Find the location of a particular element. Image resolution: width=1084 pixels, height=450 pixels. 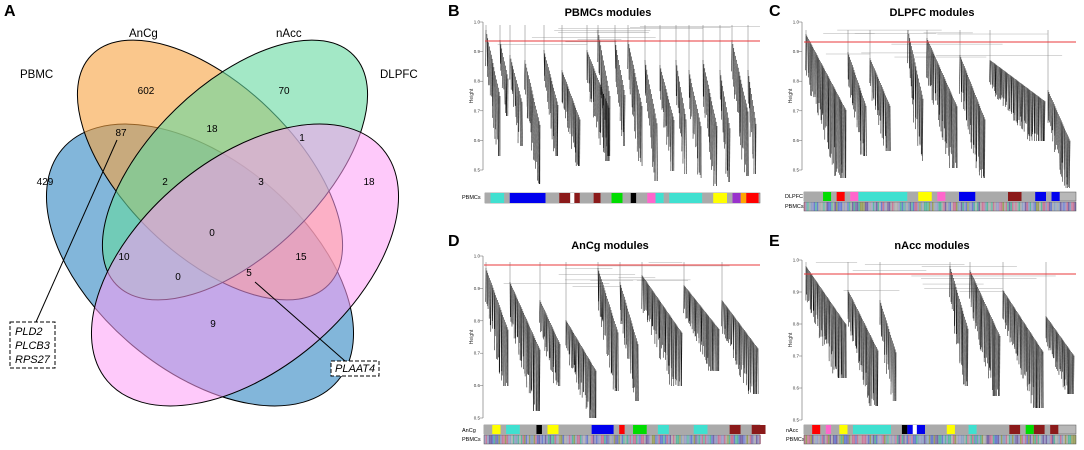

count-ancg-nacc-dlpfc: 3 is located at coordinates (261, 182).